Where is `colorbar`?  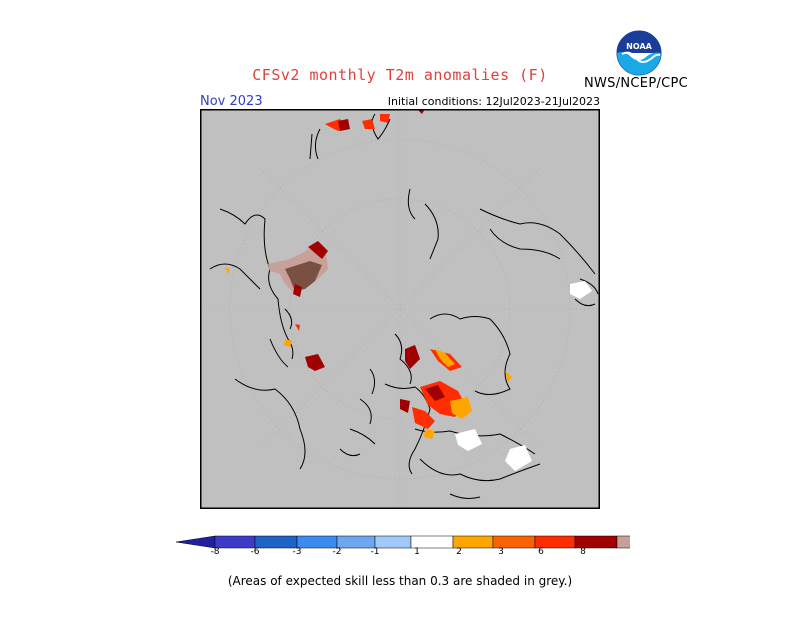 colorbar is located at coordinates (402, 542).